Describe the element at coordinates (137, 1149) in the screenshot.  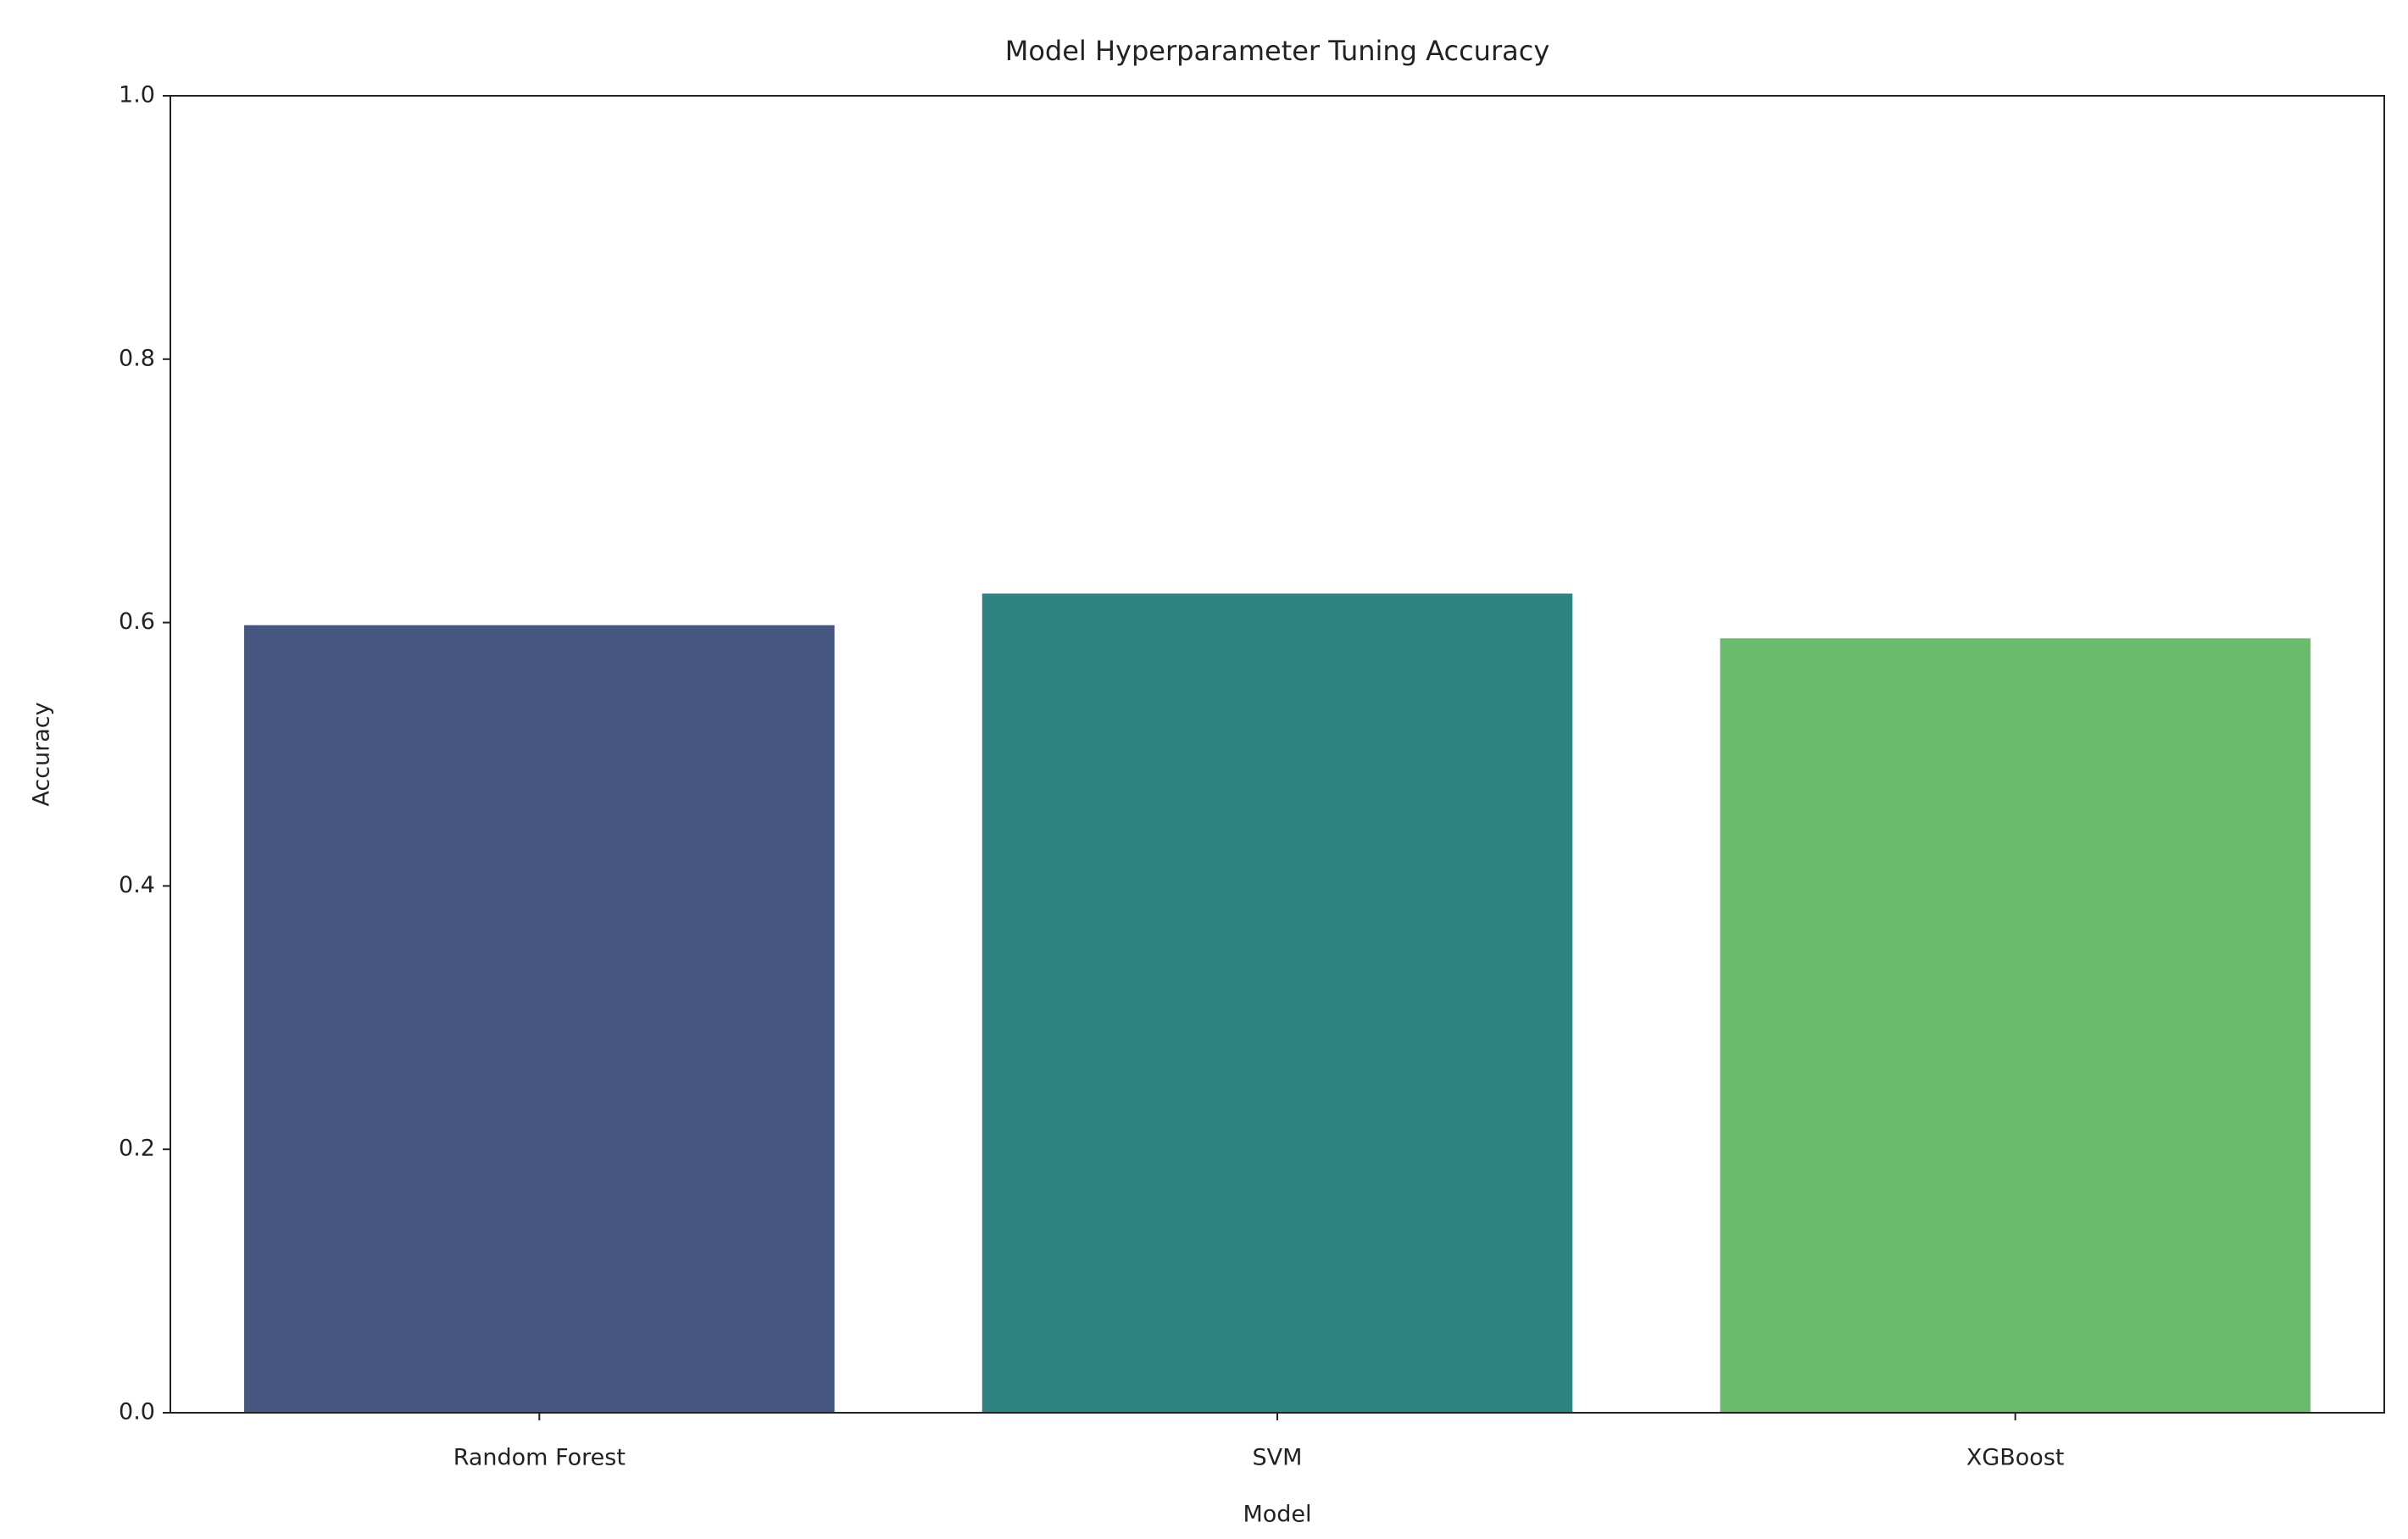
I see `y-tick-label: 0.2` at that location.